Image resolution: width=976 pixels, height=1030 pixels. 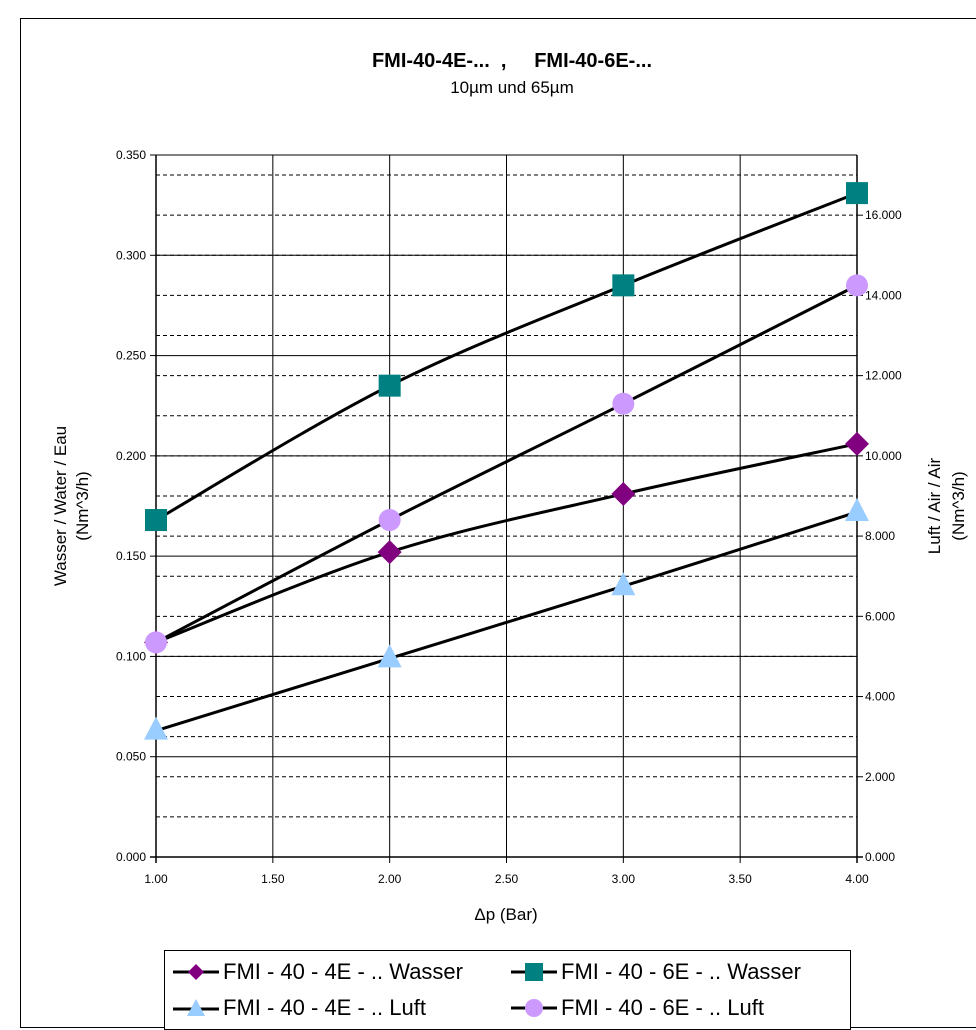 I want to click on y-axis-unit: (Nm^3/h), so click(x=82, y=505).